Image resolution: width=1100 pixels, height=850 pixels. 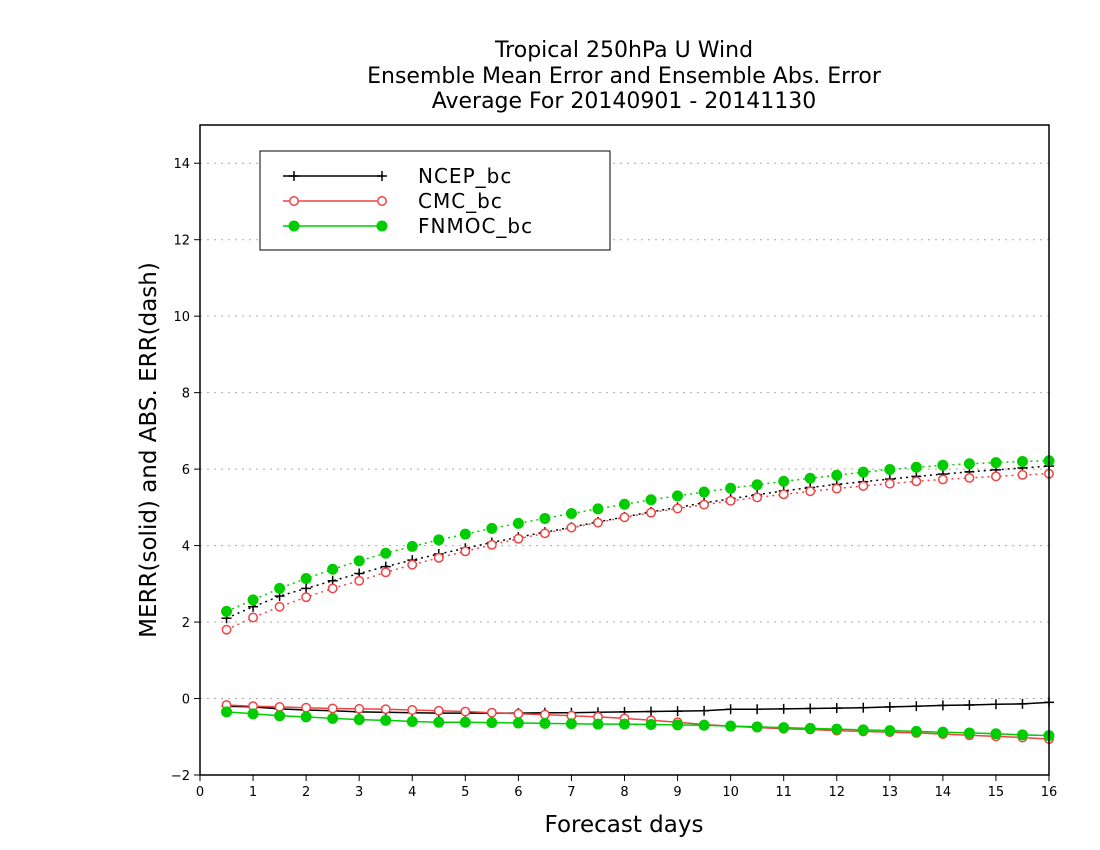 I want to click on y-tick-label: 8, so click(x=186, y=394).